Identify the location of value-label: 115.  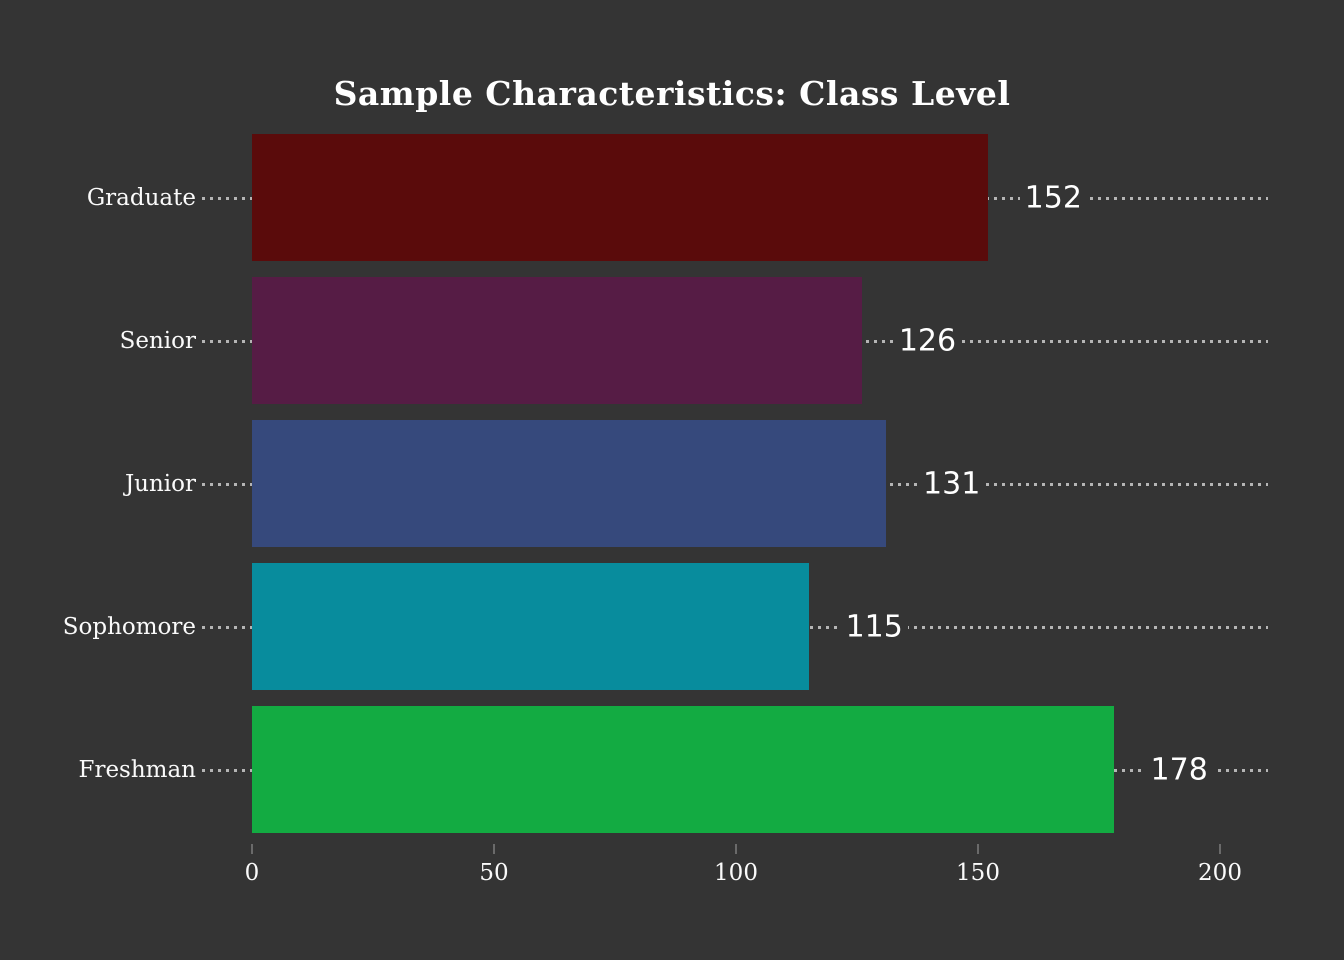
(874, 626).